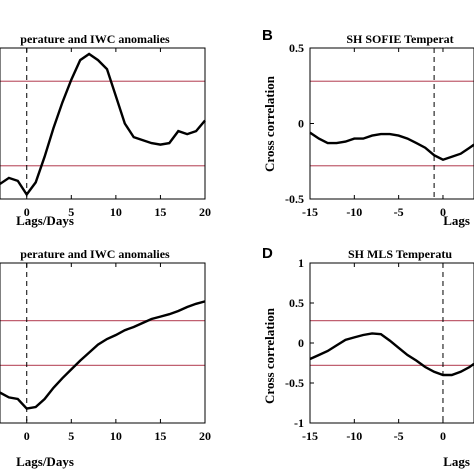 The image size is (474, 474). What do you see at coordinates (296, 303) in the screenshot?
I see `panel-d-y-tick-label: 0.5` at bounding box center [296, 303].